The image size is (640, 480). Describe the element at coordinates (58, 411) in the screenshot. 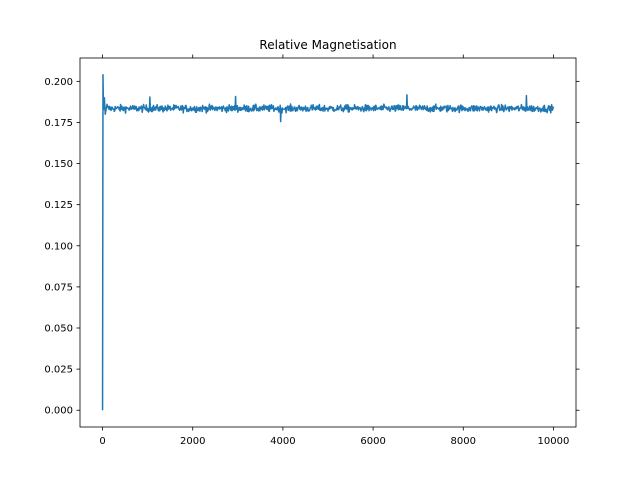

I see `y-tick-label: 0.000` at that location.